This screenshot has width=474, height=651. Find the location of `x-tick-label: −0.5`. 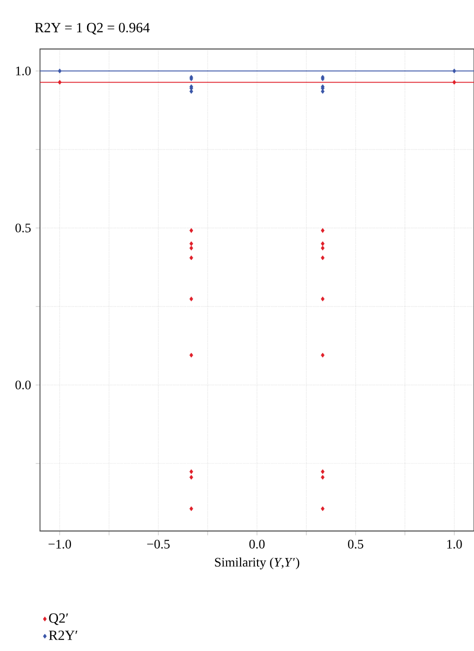

x-tick-label: −0.5 is located at coordinates (158, 544).